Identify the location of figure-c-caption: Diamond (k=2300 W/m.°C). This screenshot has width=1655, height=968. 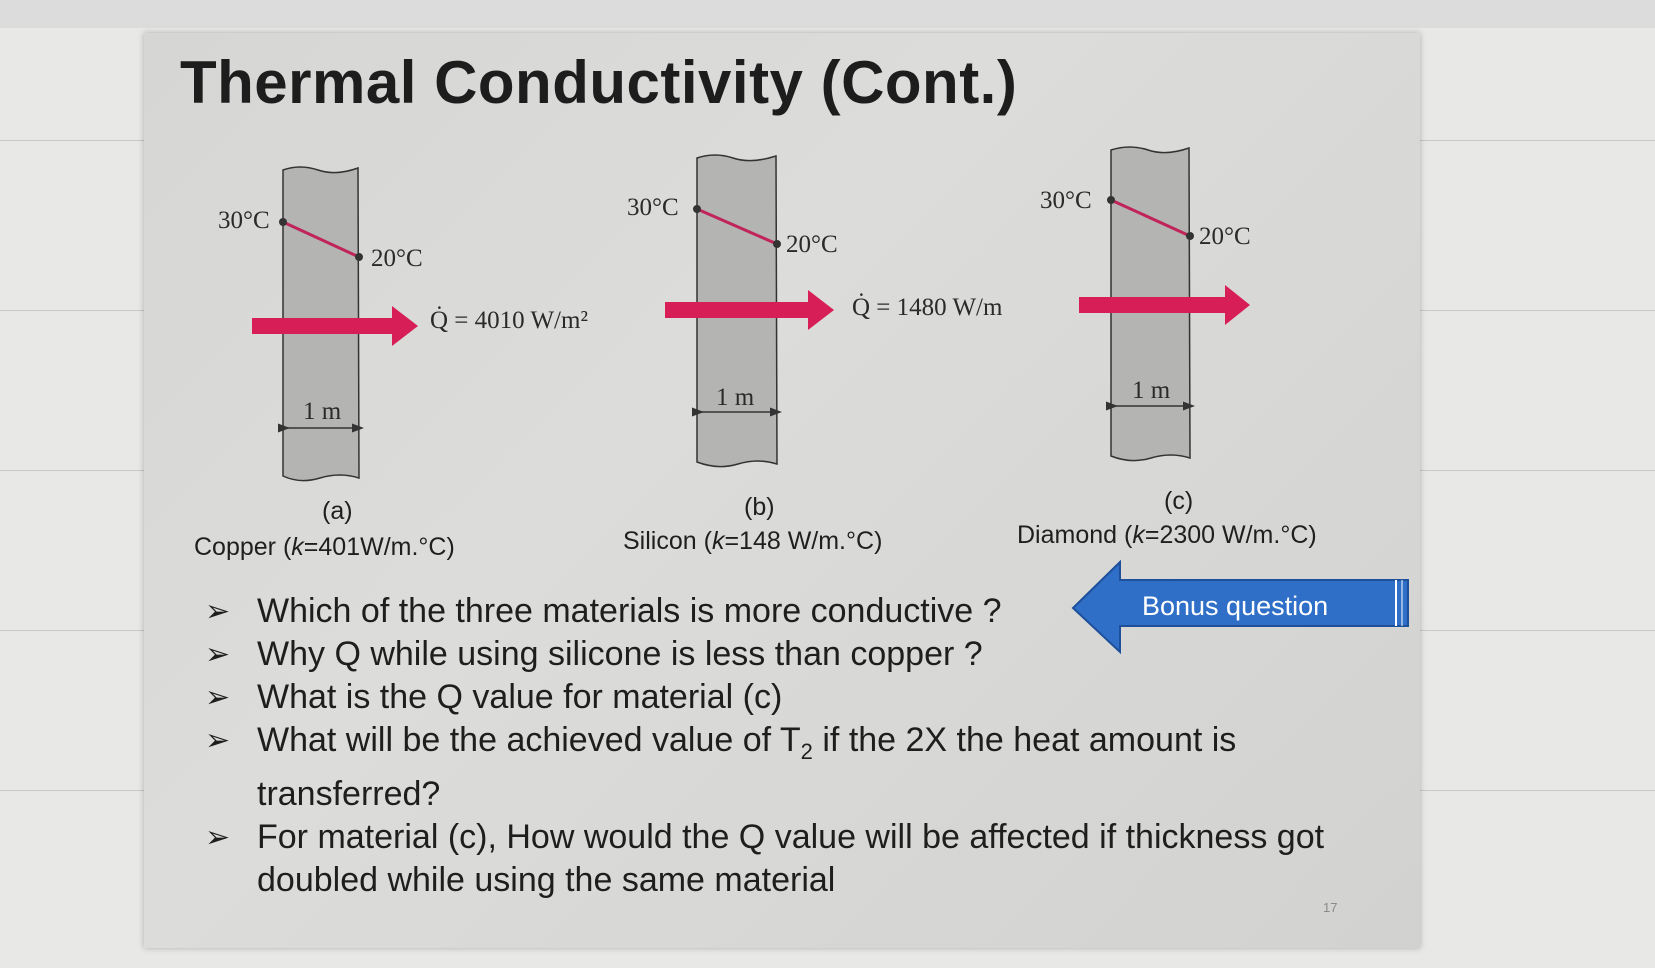
(1167, 535).